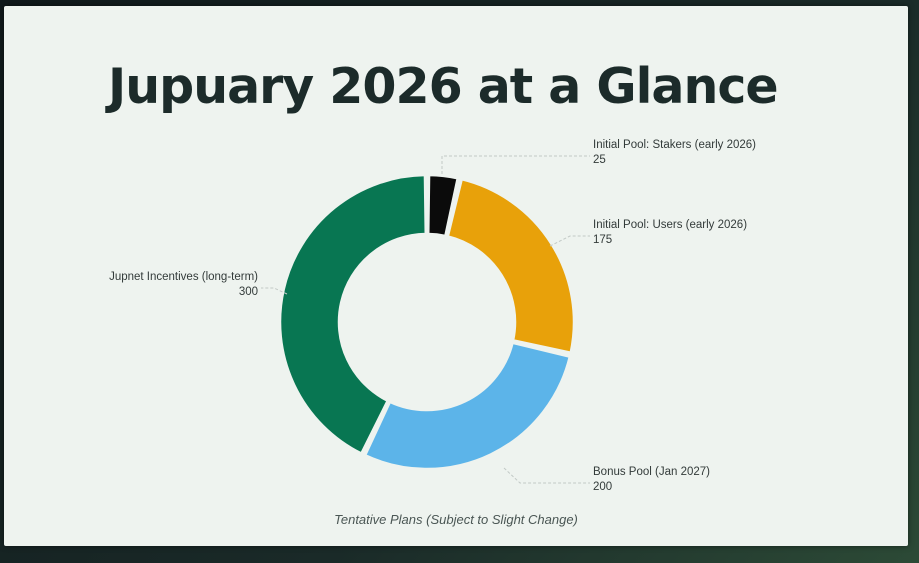  I want to click on slice-initial-pool-users-early-2026, so click(511, 265).